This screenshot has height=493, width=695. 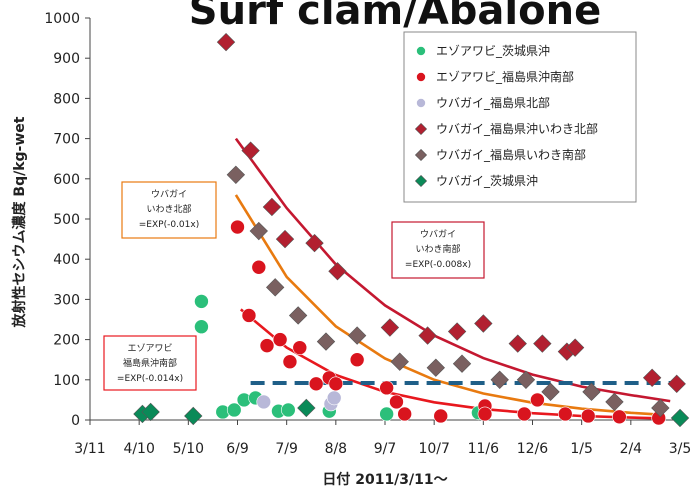 I want to click on x-tick-label: 3/11, so click(x=89, y=449).